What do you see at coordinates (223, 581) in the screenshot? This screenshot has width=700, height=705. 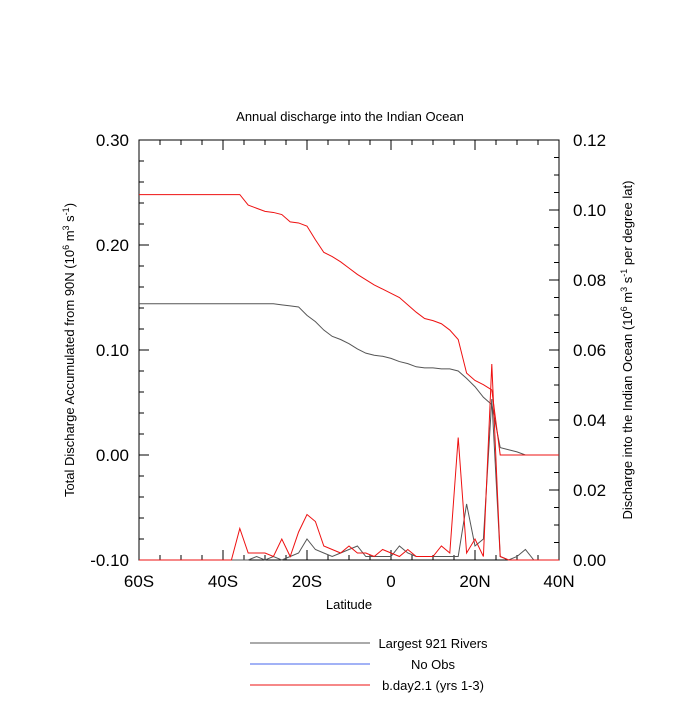 I see `x-tick-label: 40S` at bounding box center [223, 581].